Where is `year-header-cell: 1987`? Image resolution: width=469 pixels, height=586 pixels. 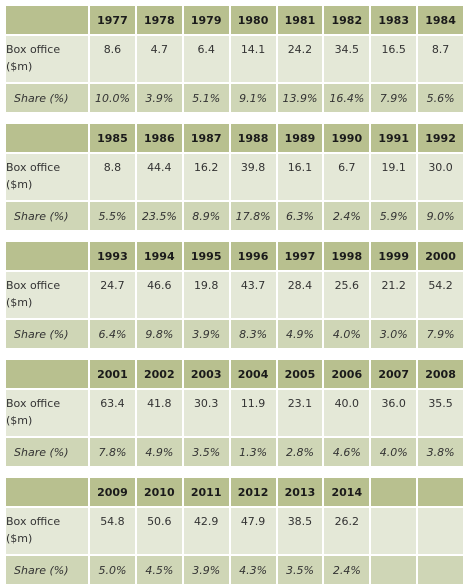 year-header-cell: 1987 is located at coordinates (206, 138).